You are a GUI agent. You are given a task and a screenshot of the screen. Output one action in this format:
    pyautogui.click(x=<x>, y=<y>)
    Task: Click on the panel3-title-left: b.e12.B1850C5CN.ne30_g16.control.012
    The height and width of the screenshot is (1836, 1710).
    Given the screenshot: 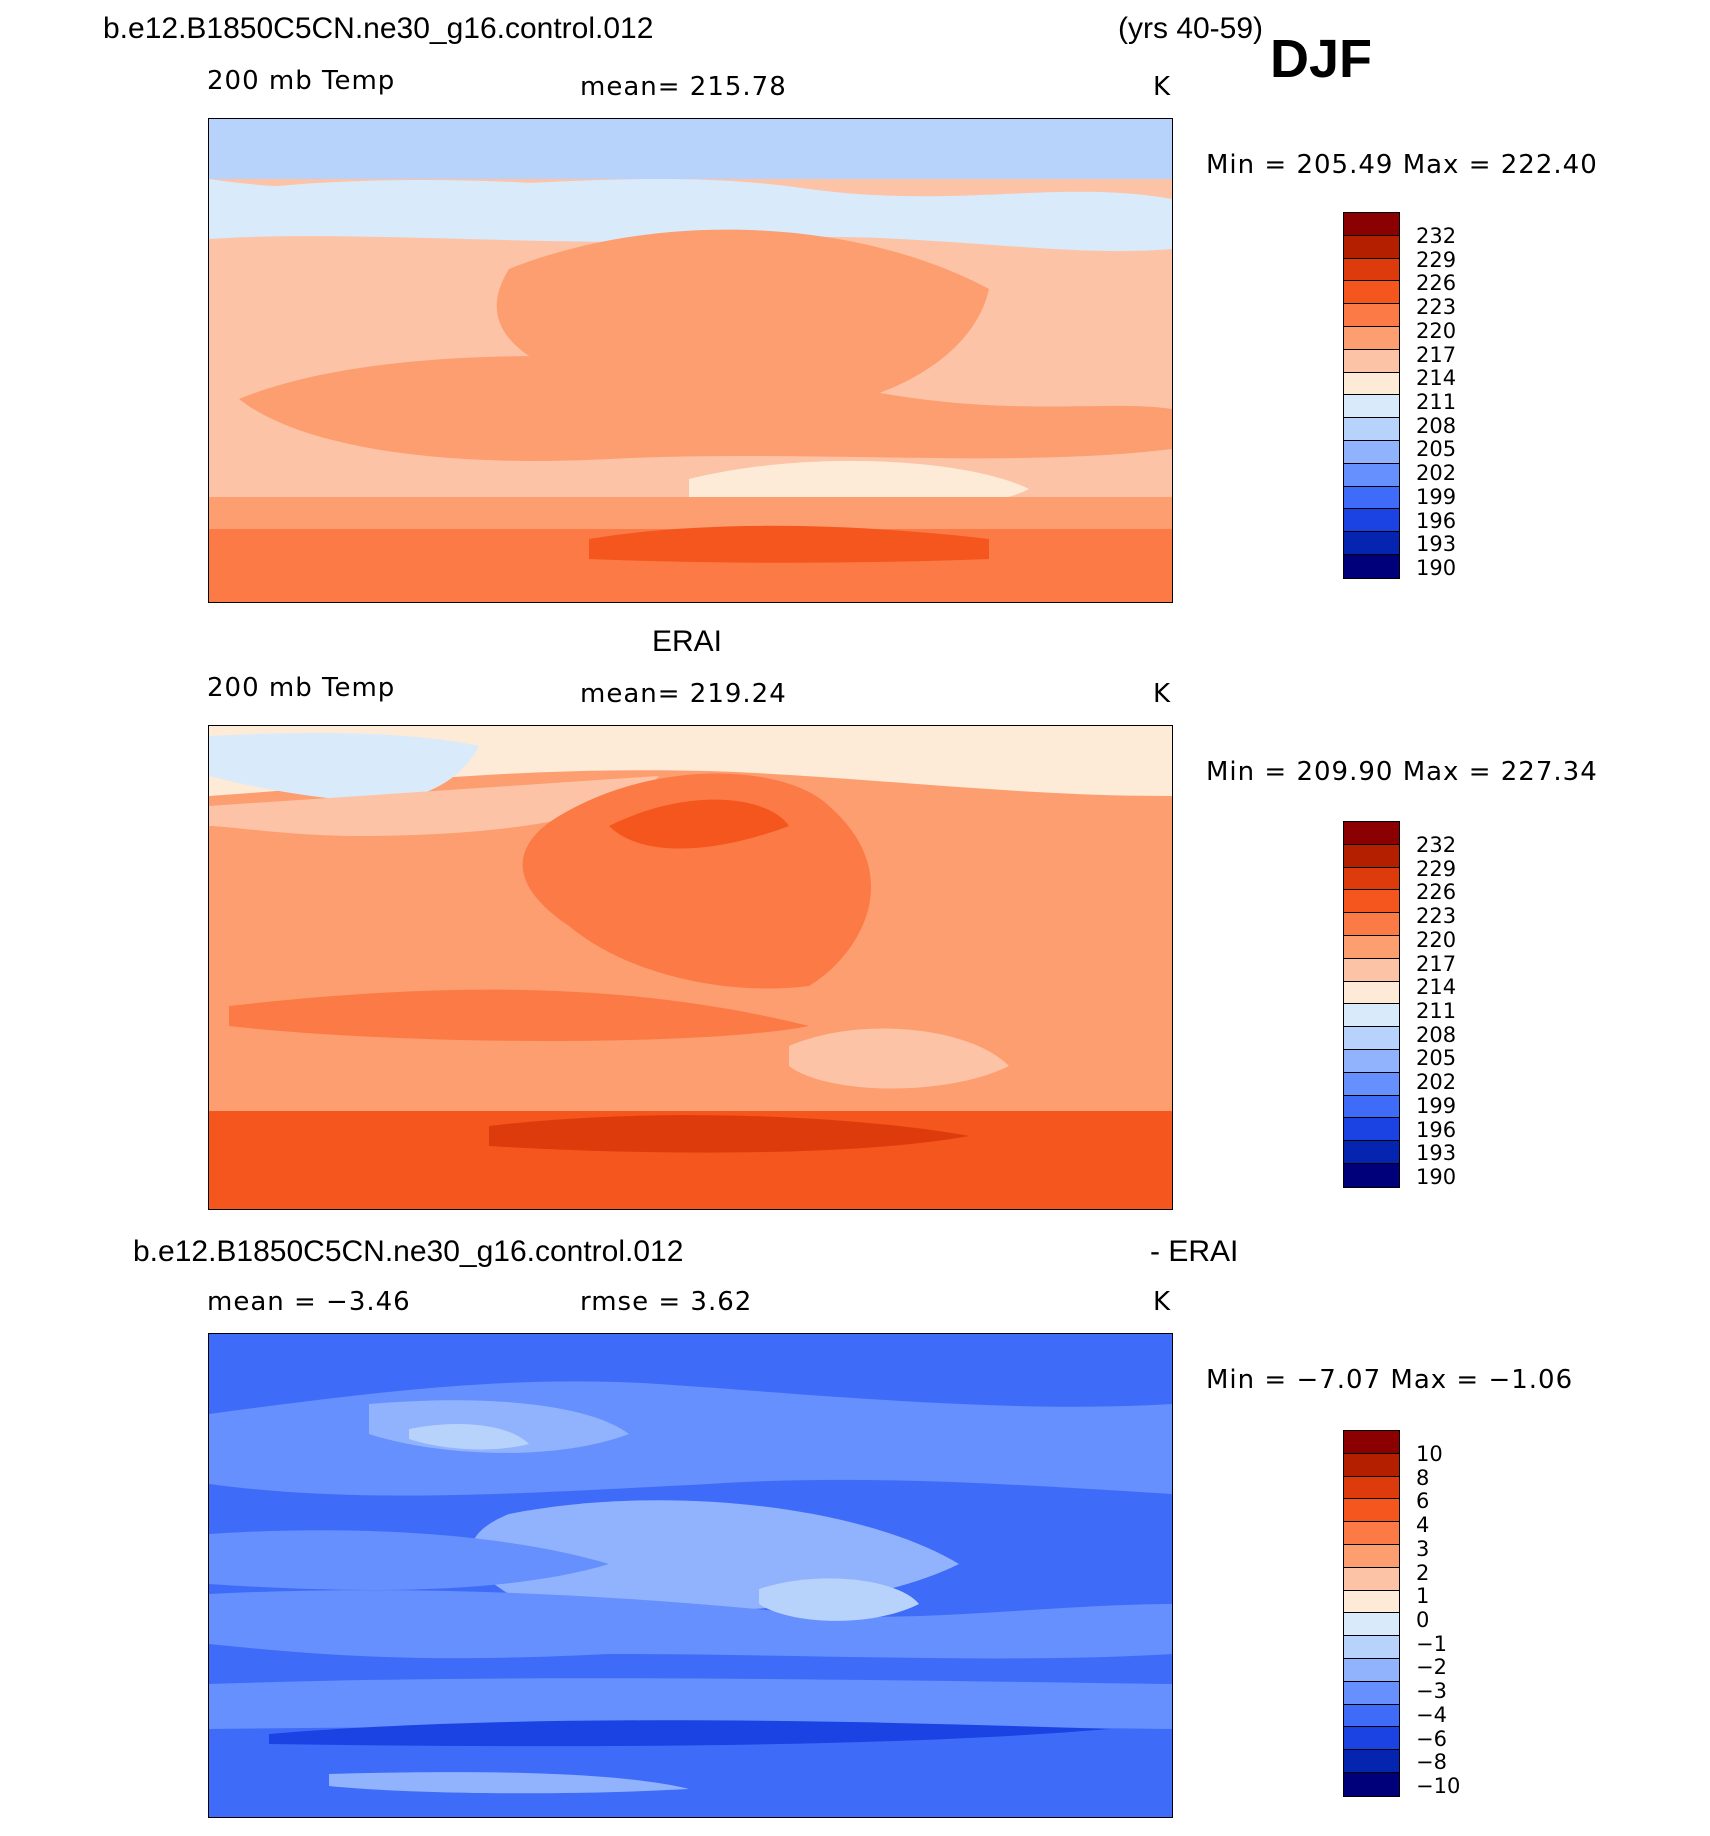 What is the action you would take?
    pyautogui.click(x=408, y=1251)
    